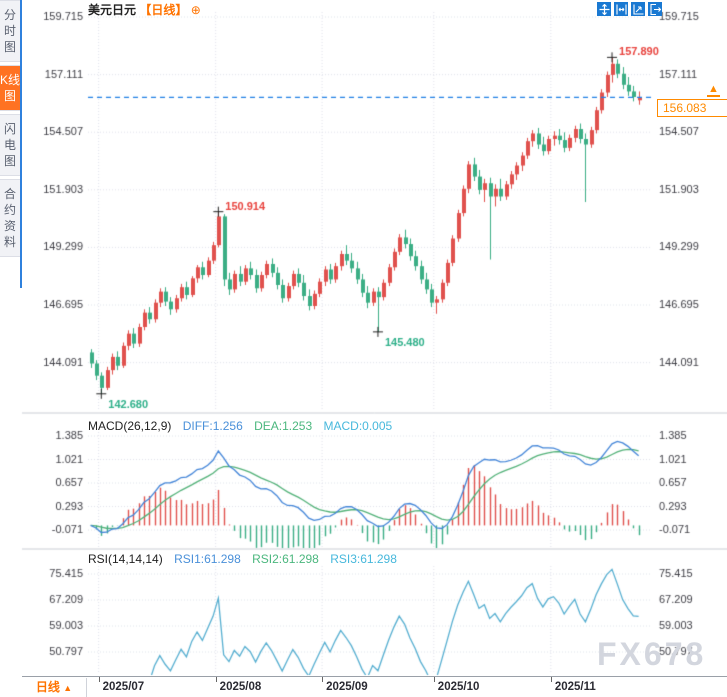 Image resolution: width=727 pixels, height=697 pixels. I want to click on chart-toolbar, so click(629, 9).